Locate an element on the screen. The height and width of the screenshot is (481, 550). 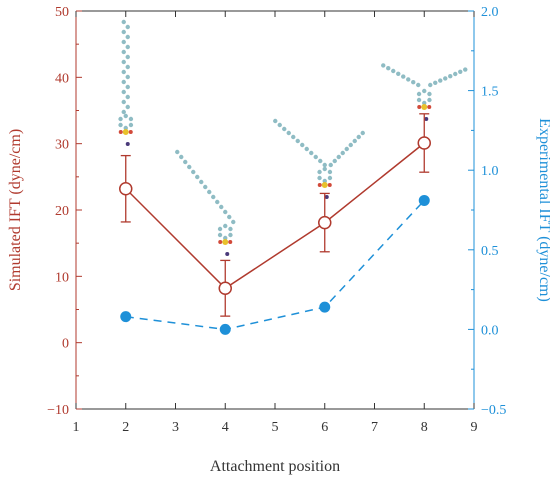
y-left-tick-label: 50 is located at coordinates (62, 12).